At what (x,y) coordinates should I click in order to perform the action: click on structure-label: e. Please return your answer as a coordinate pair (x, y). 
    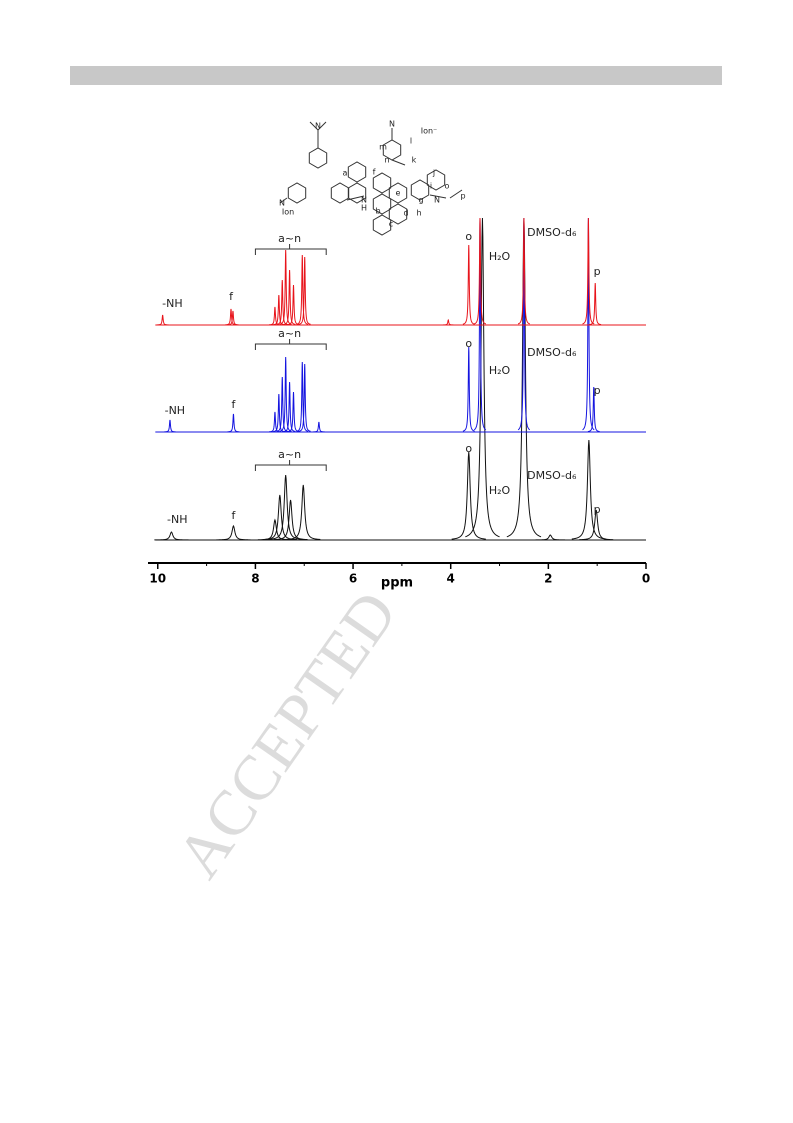
    Looking at the image, I should click on (398, 193).